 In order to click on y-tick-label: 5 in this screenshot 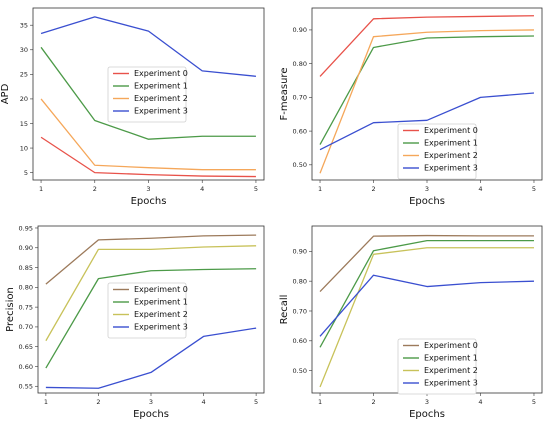, I will do `click(26, 173)`.